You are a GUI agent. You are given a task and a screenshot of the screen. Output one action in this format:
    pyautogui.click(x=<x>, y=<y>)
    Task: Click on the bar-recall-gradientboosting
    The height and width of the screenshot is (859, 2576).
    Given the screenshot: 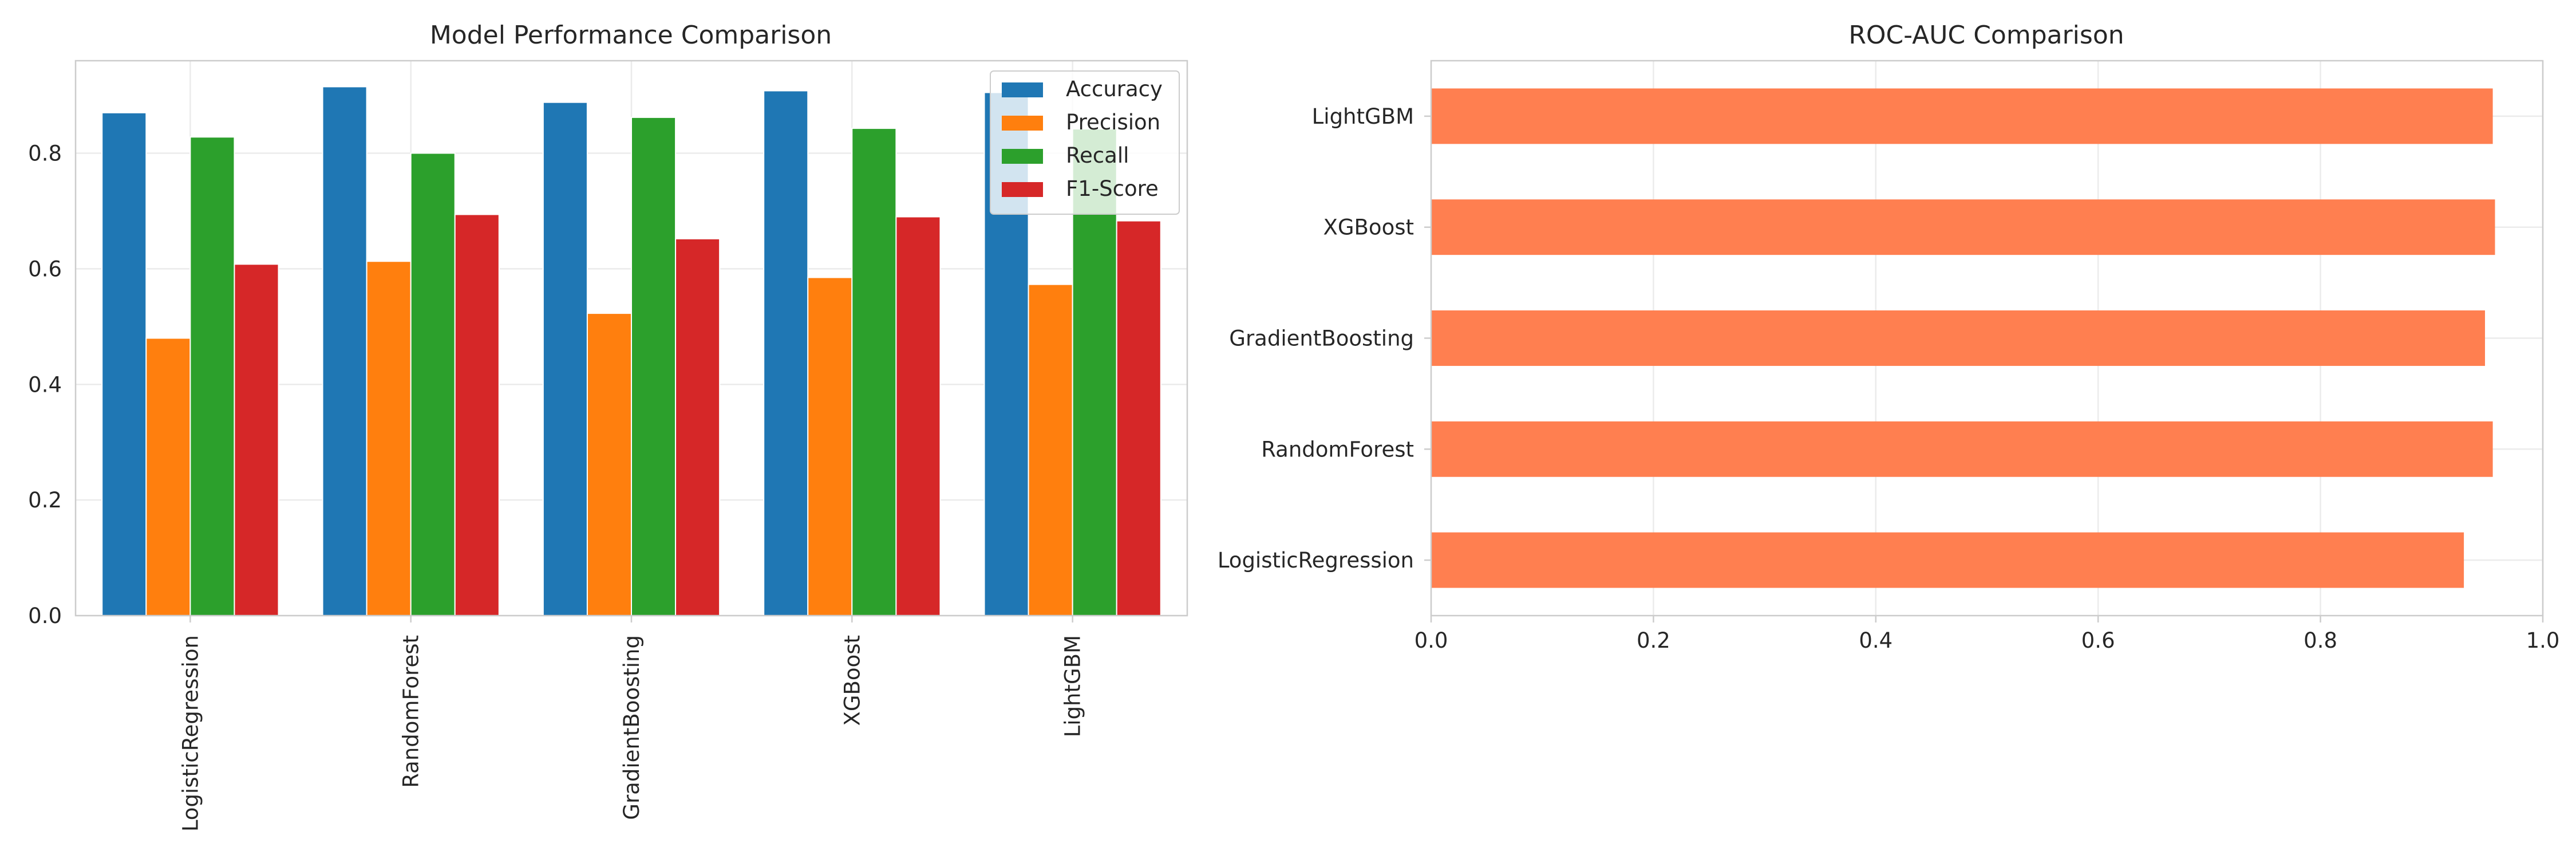 What is the action you would take?
    pyautogui.click(x=654, y=366)
    